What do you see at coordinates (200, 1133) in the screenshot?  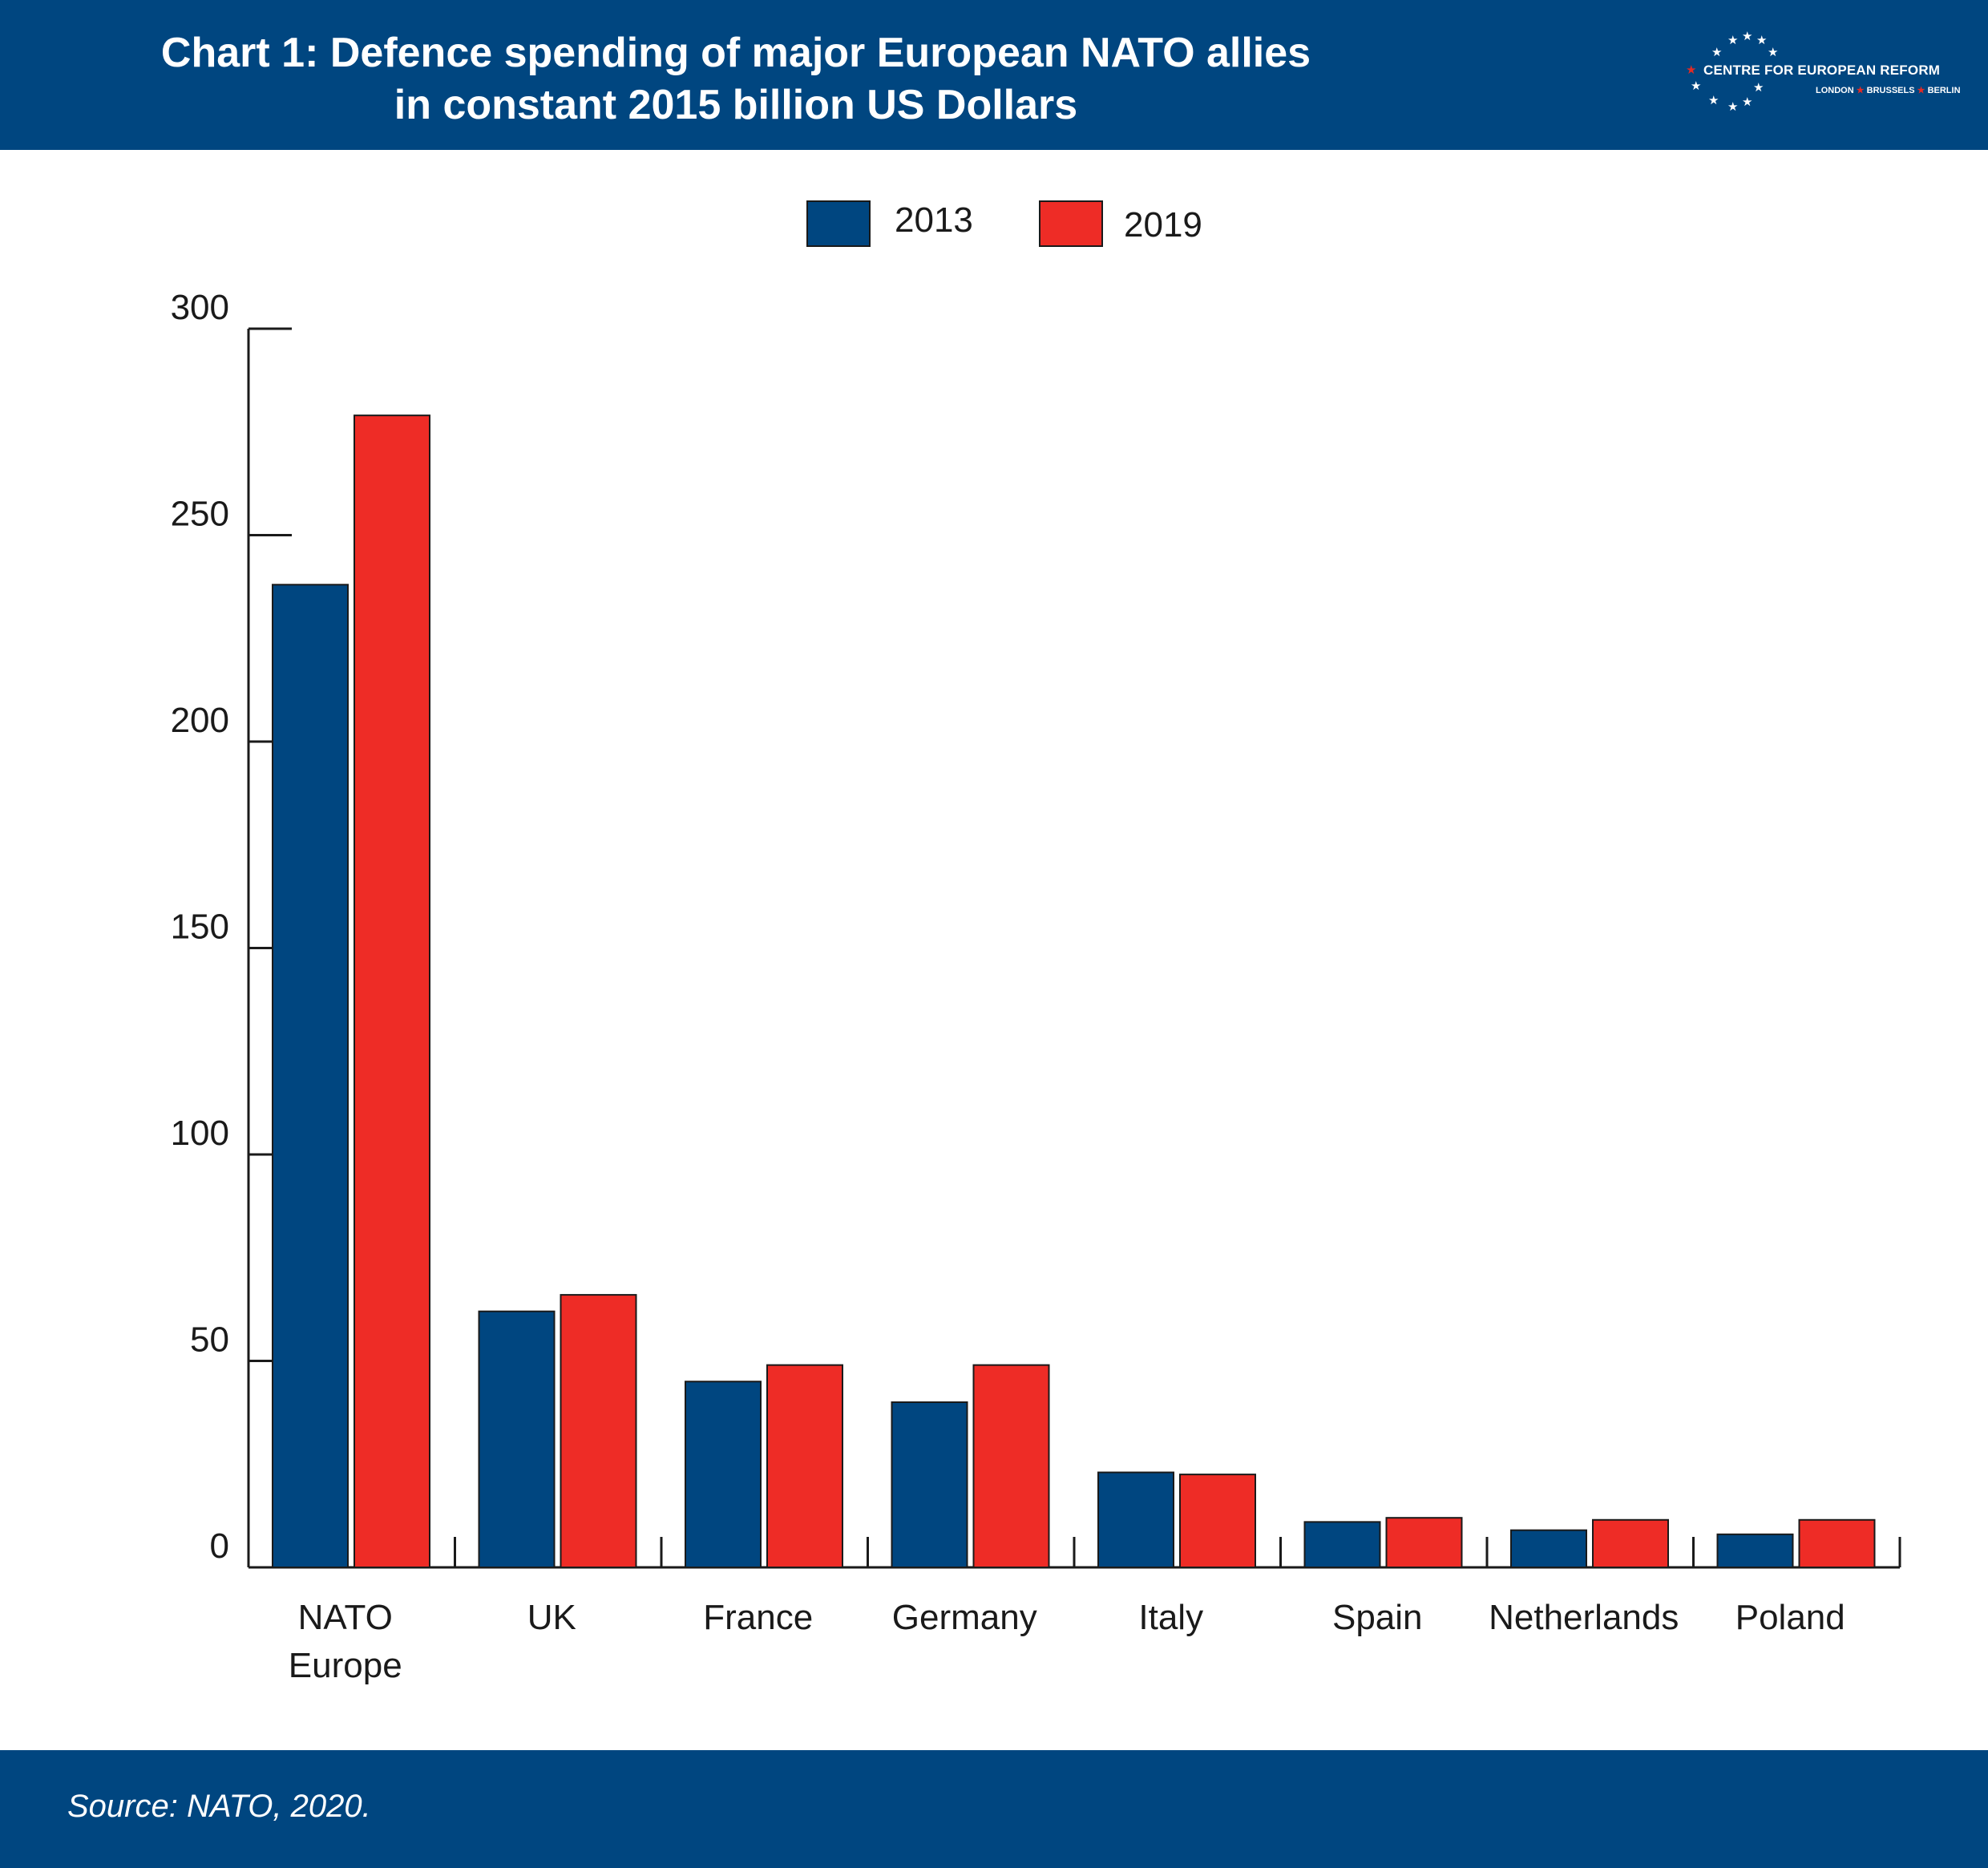 I see `y-tick-label: 100` at bounding box center [200, 1133].